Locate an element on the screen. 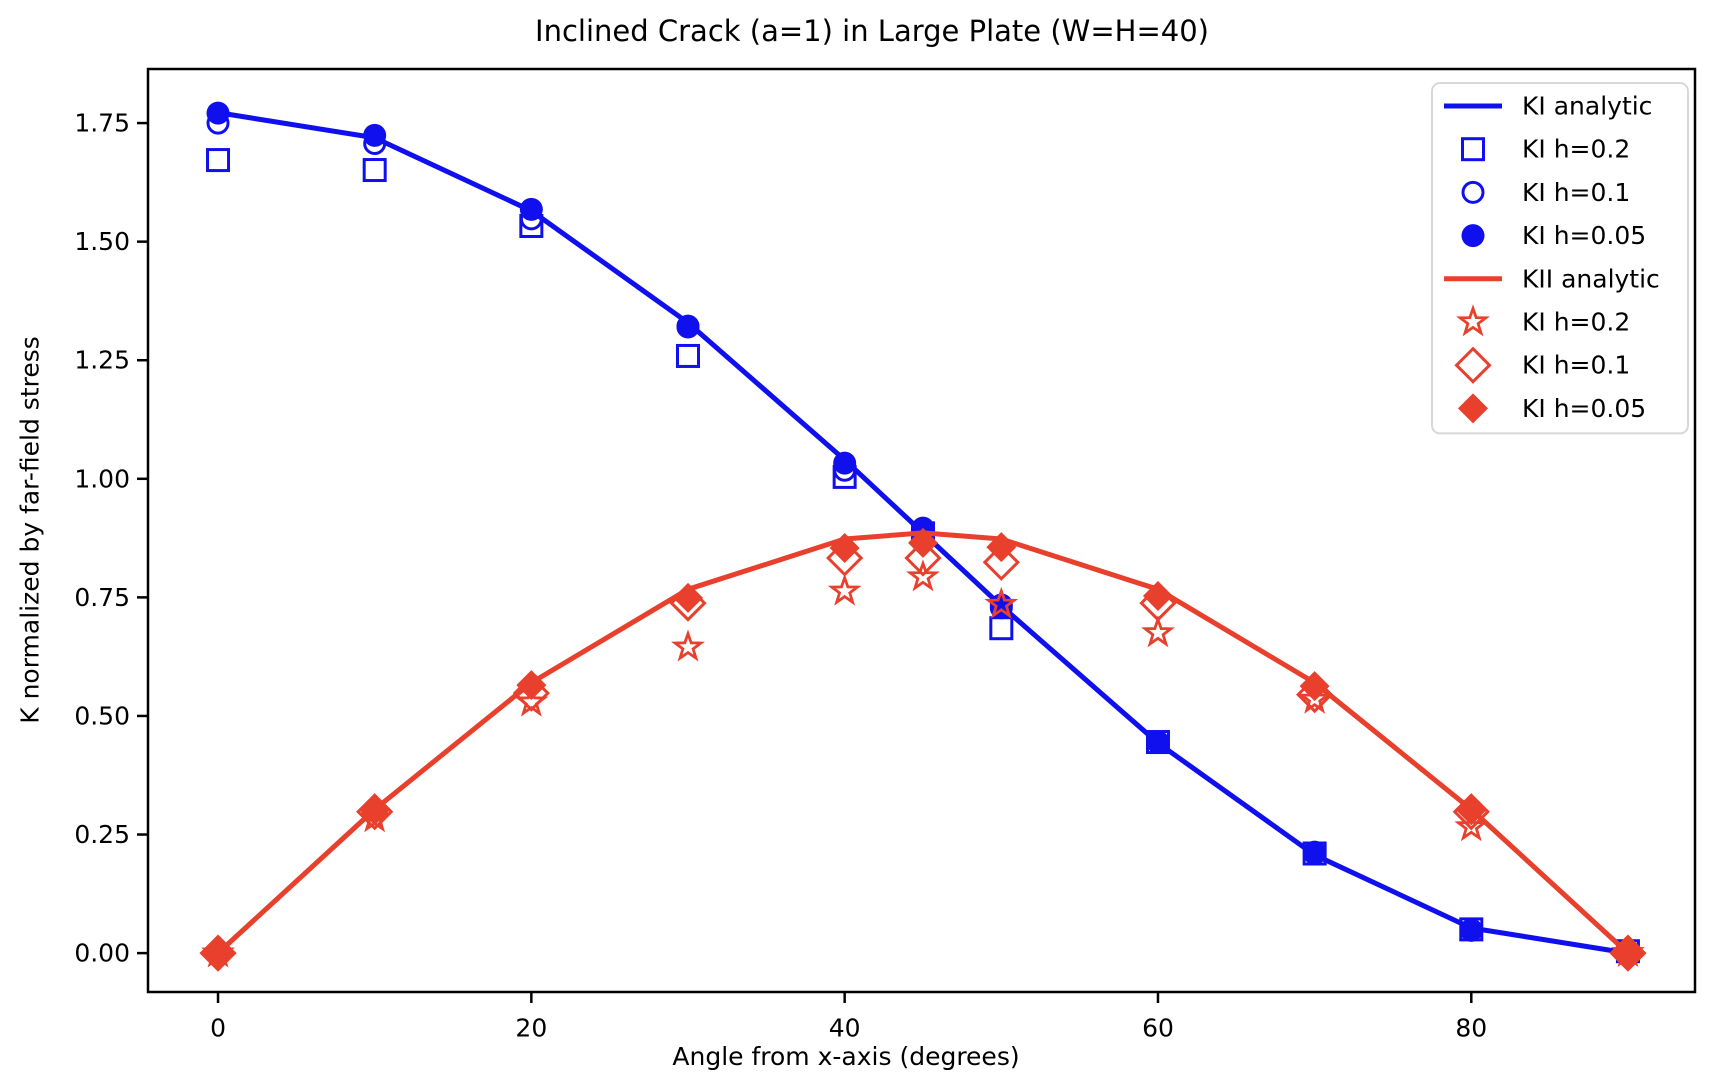 The image size is (1710, 1086). y-tick-label: 1.00 is located at coordinates (102, 478).